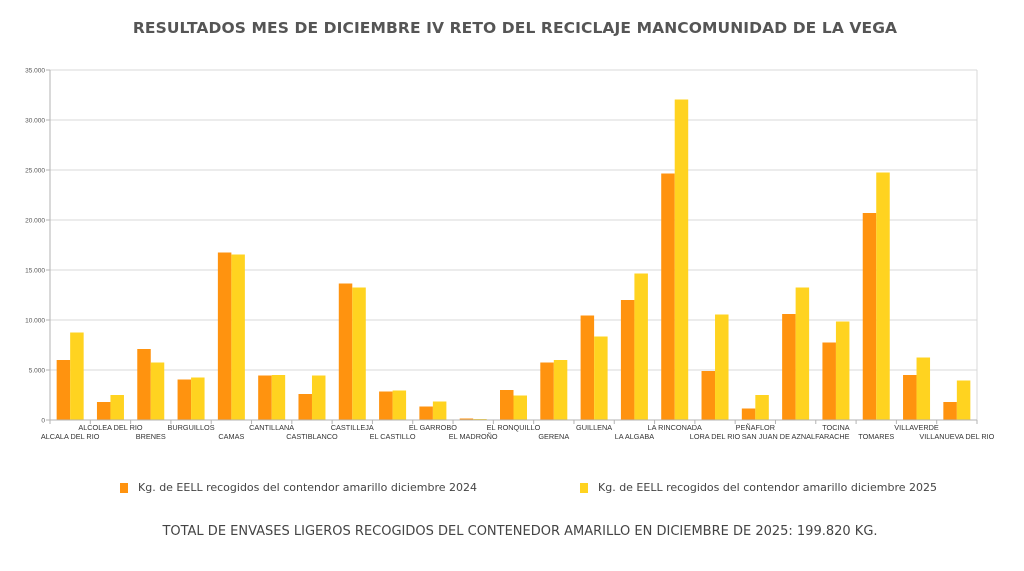 This screenshot has height=571, width=1024. What do you see at coordinates (124, 487) in the screenshot?
I see `legend-swatch-2024` at bounding box center [124, 487].